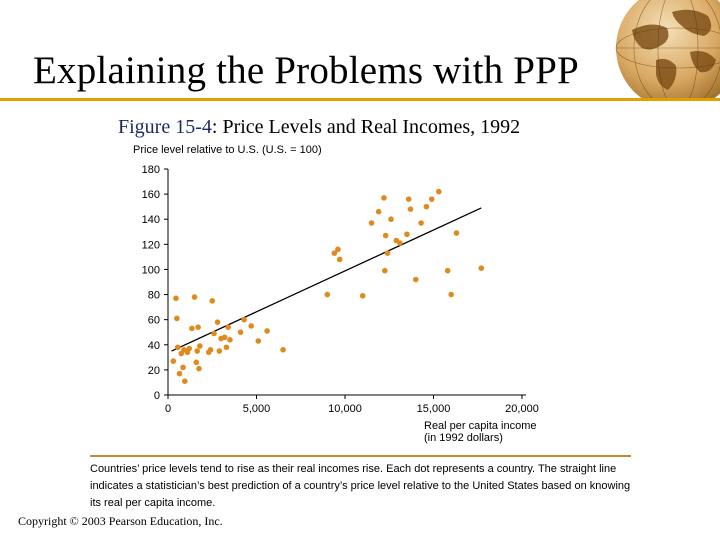 This screenshot has width=720, height=540. What do you see at coordinates (667, 50) in the screenshot?
I see `globe-icon` at bounding box center [667, 50].